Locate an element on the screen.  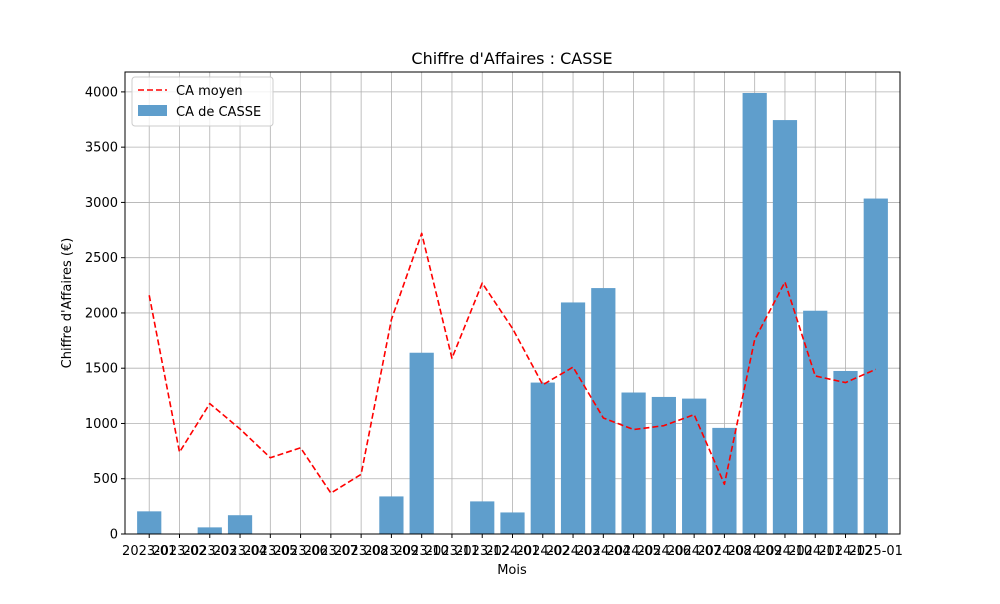
y-tick-label: 3000 is located at coordinates (101, 203).